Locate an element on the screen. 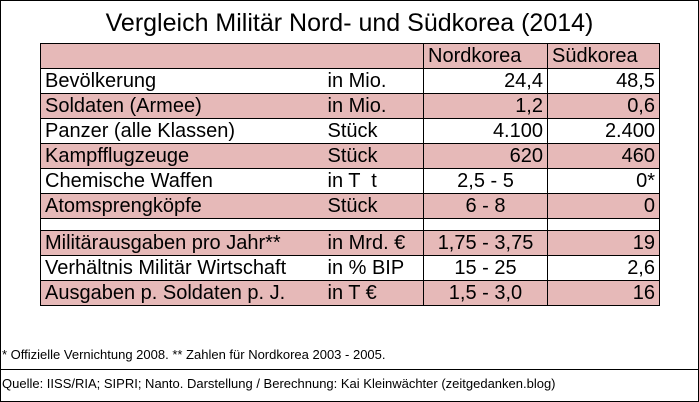 The height and width of the screenshot is (402, 699). table-row: Chemische Waffen in T t 2,5 - 5 0* is located at coordinates (350, 181).